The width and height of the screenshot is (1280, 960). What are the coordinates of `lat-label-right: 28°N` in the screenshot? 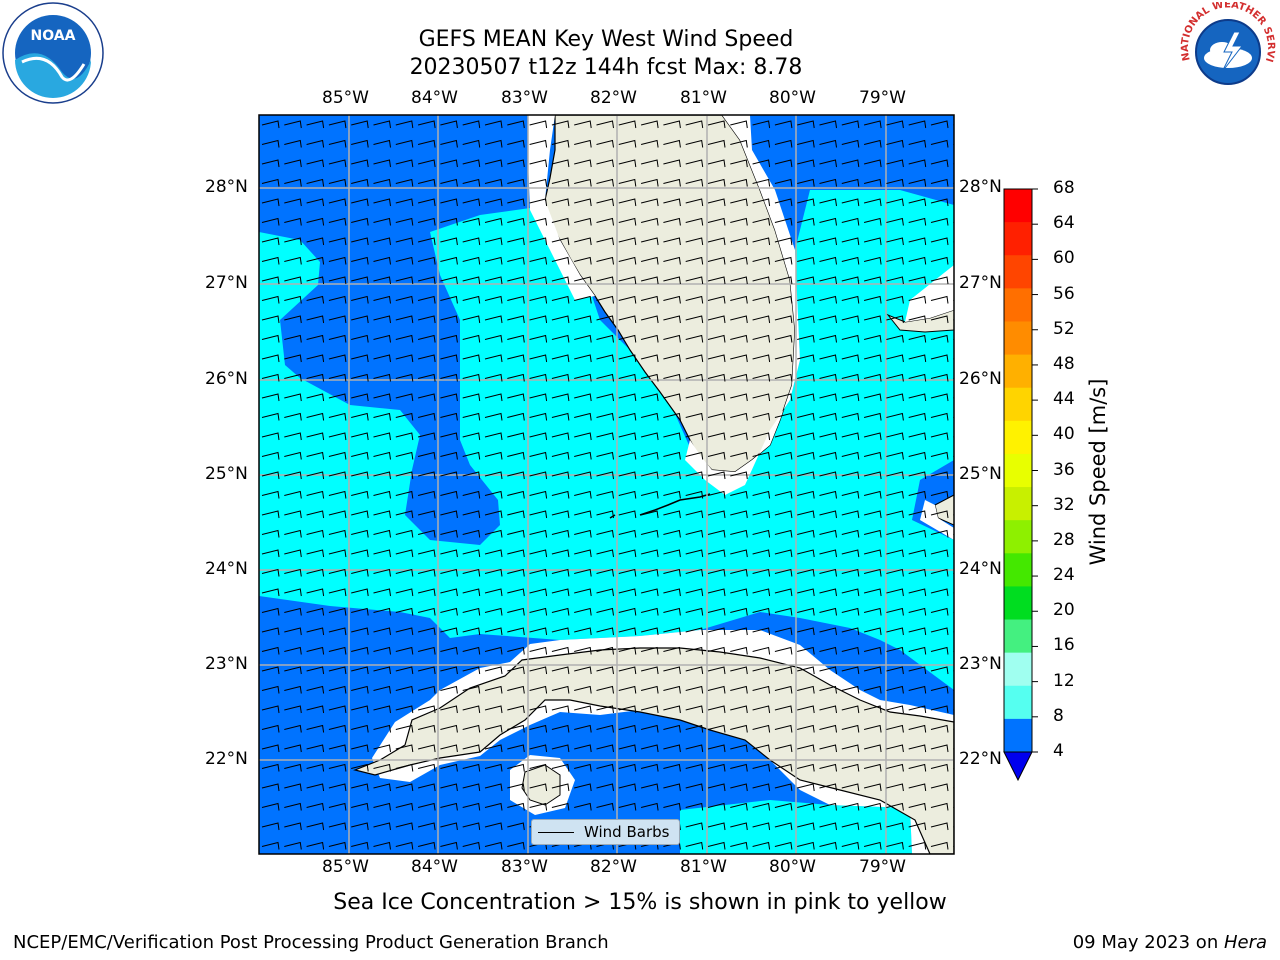 It's located at (980, 187).